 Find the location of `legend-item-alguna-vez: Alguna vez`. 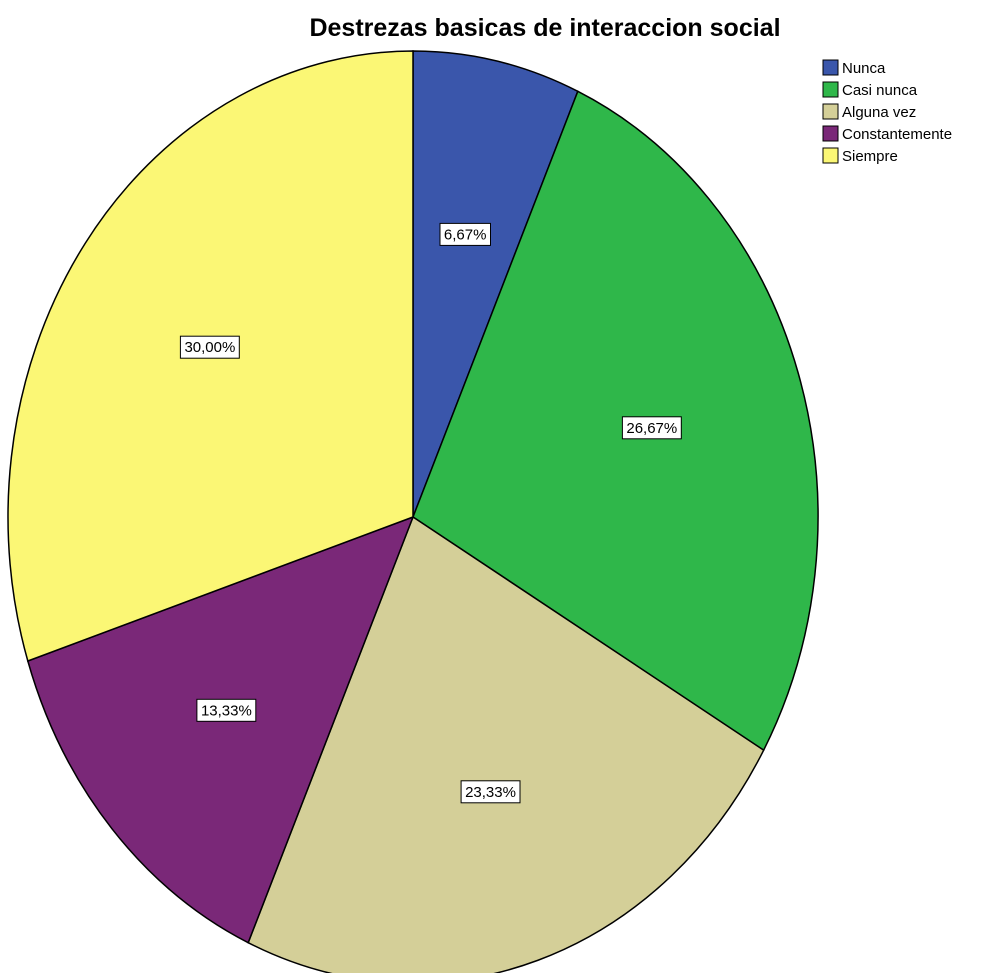

legend-item-alguna-vez: Alguna vez is located at coordinates (869, 112).